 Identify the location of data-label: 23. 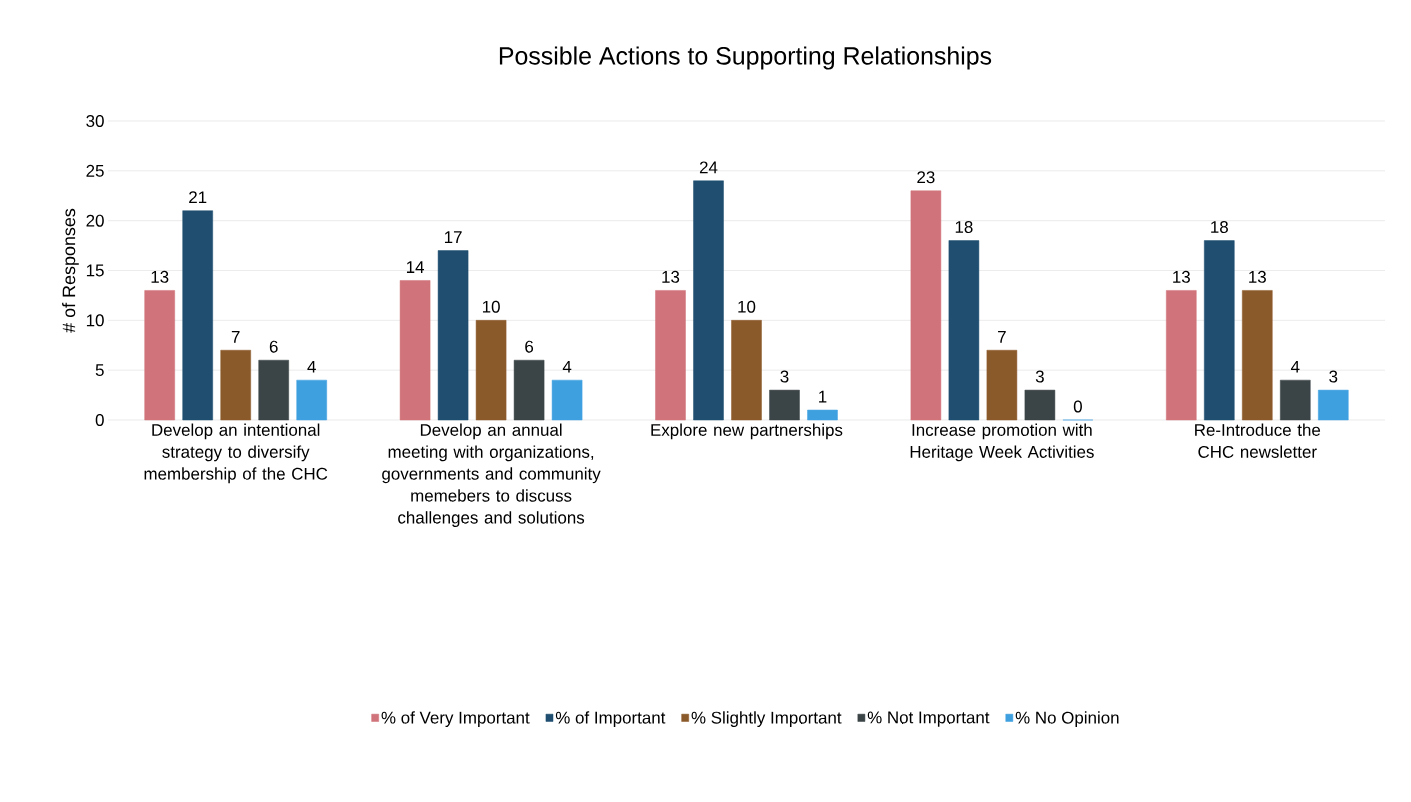
(926, 177).